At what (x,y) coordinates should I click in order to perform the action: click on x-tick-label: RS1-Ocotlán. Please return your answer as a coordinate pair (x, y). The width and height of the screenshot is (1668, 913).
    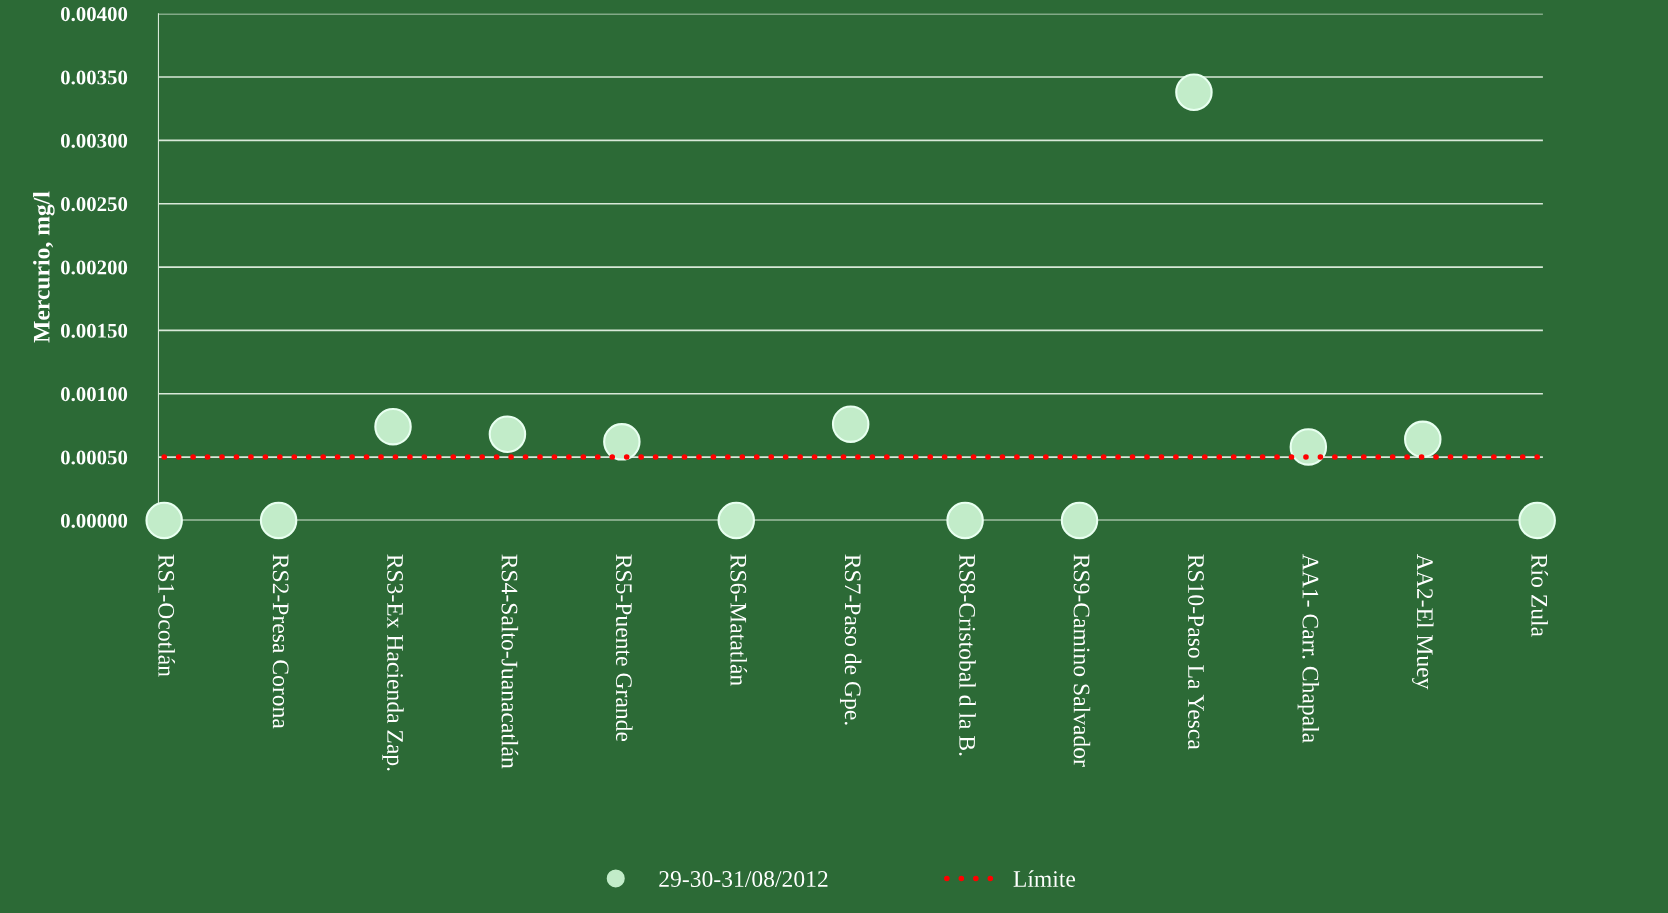
    Looking at the image, I should click on (166, 615).